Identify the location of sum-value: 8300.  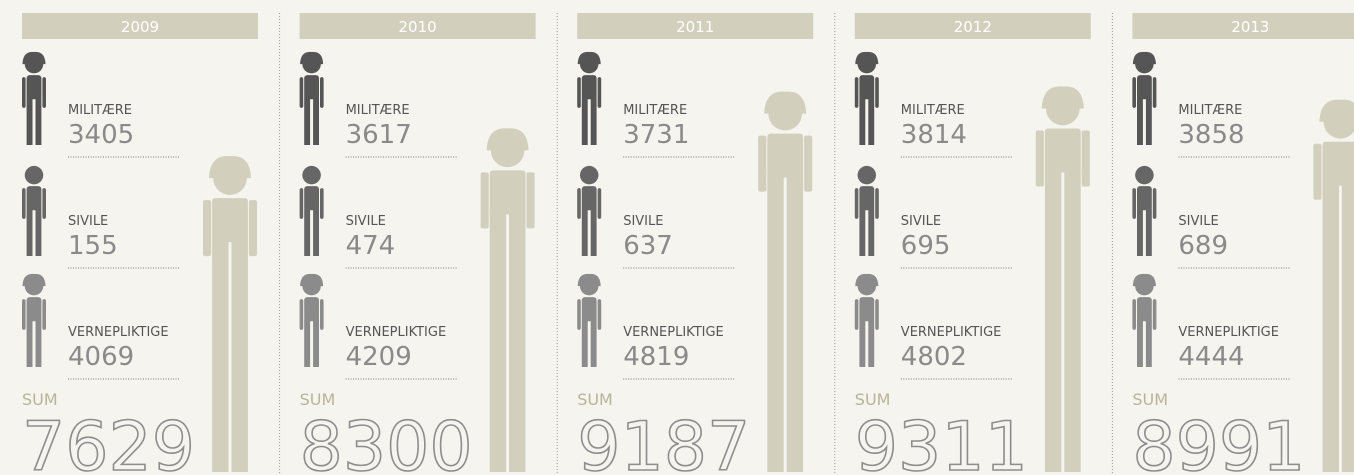
(386, 441).